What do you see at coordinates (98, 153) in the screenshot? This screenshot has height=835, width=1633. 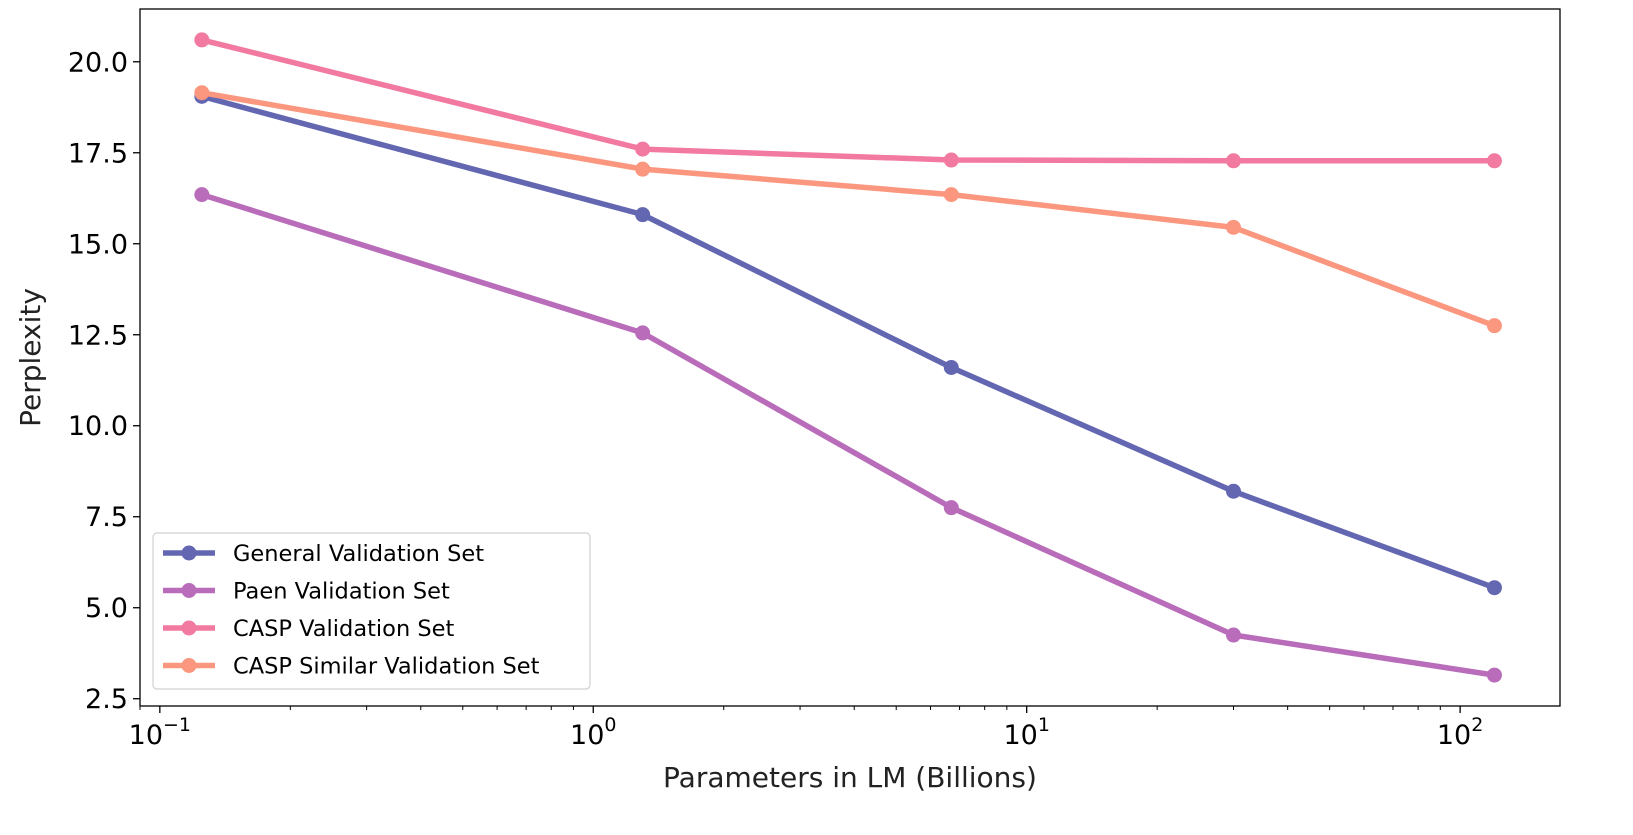 I see `y-tick-label: 17.5` at bounding box center [98, 153].